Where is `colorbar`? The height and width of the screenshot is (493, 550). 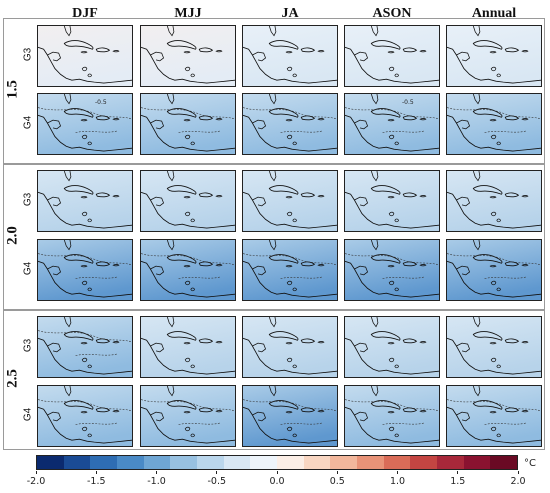 colorbar is located at coordinates (277, 462).